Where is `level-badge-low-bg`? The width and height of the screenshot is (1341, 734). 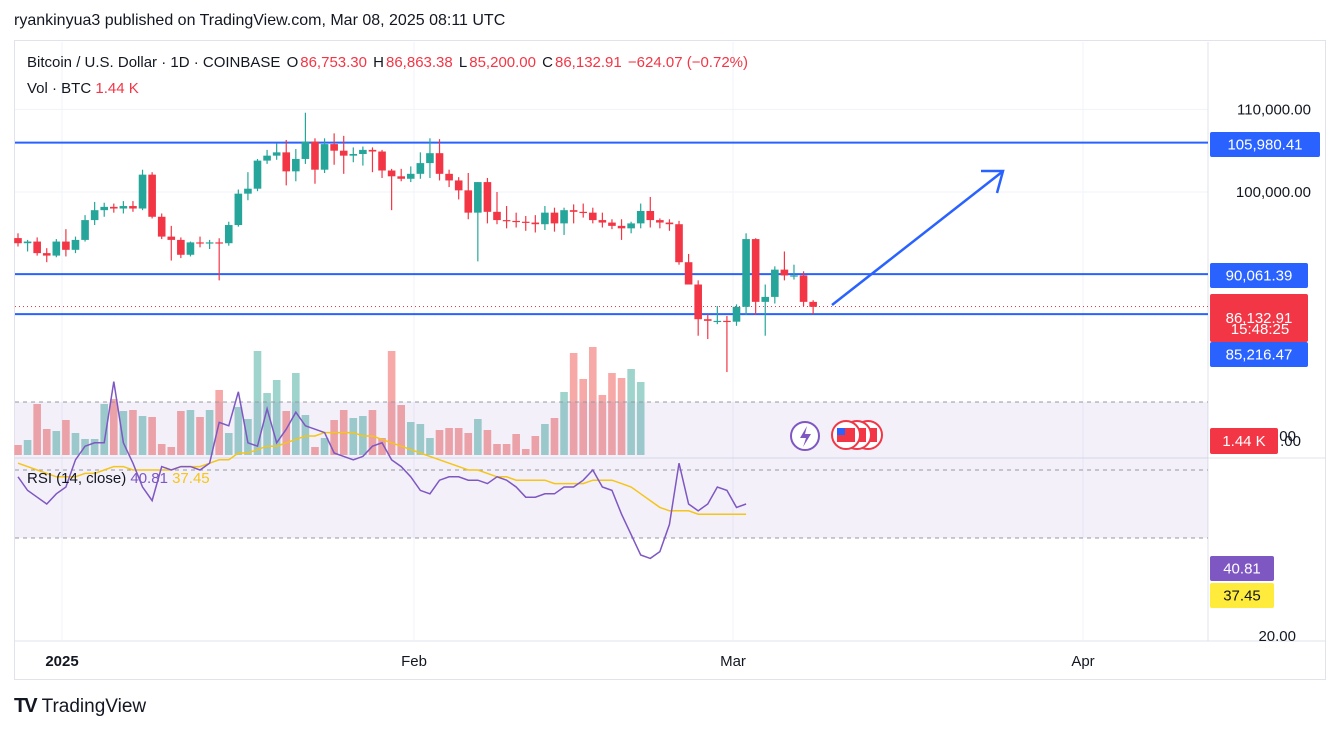 level-badge-low-bg is located at coordinates (1259, 354).